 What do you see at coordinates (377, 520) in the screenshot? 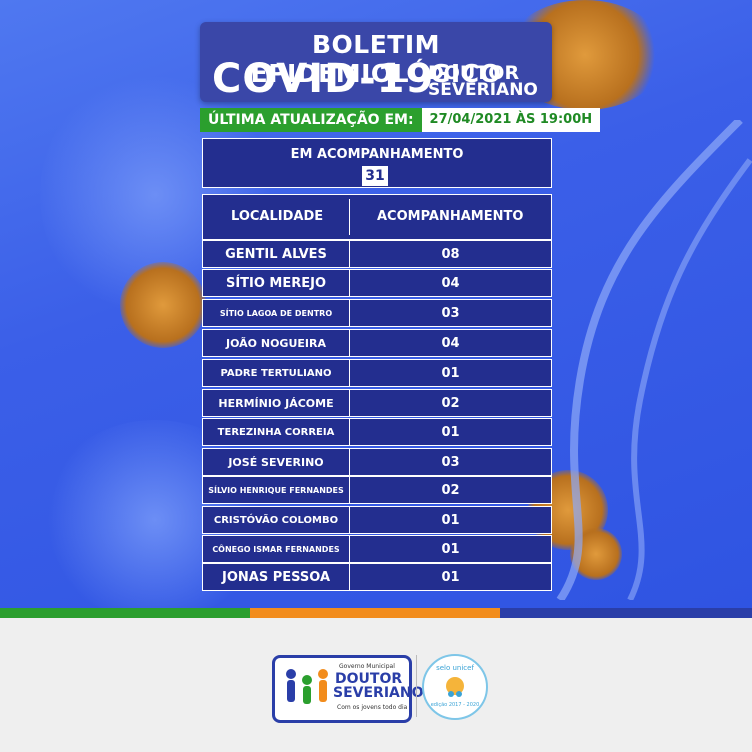
I see `table-row: CRISTÓVÃO COLOMBO 01` at bounding box center [377, 520].